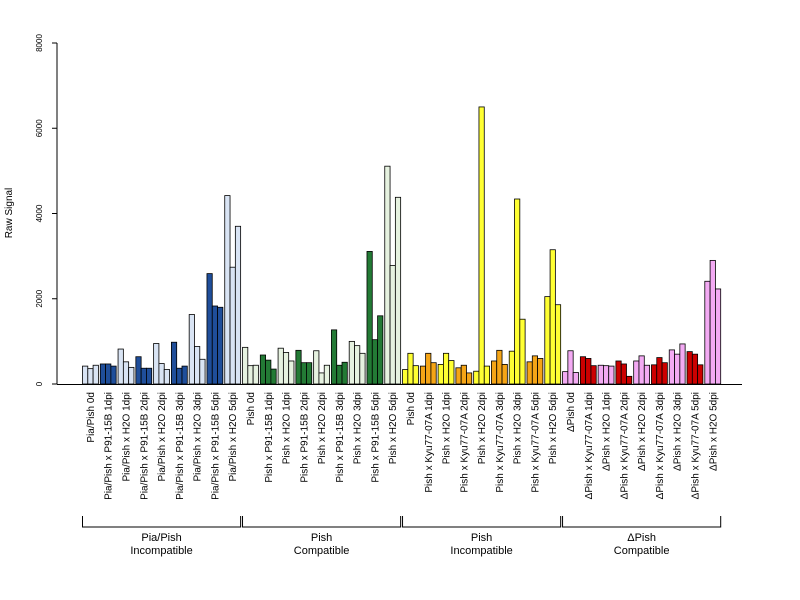 Image resolution: width=800 pixels, height=600 pixels. I want to click on group-sublabel: Incompatible, so click(481, 551).